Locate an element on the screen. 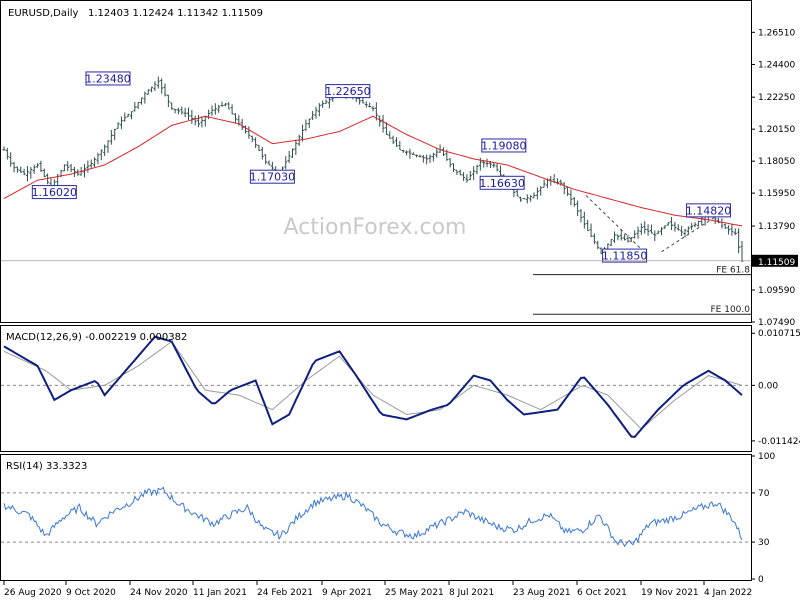  chart-ohlc: 1.12403 1.12424 1.11342 1.11509 is located at coordinates (175, 13).